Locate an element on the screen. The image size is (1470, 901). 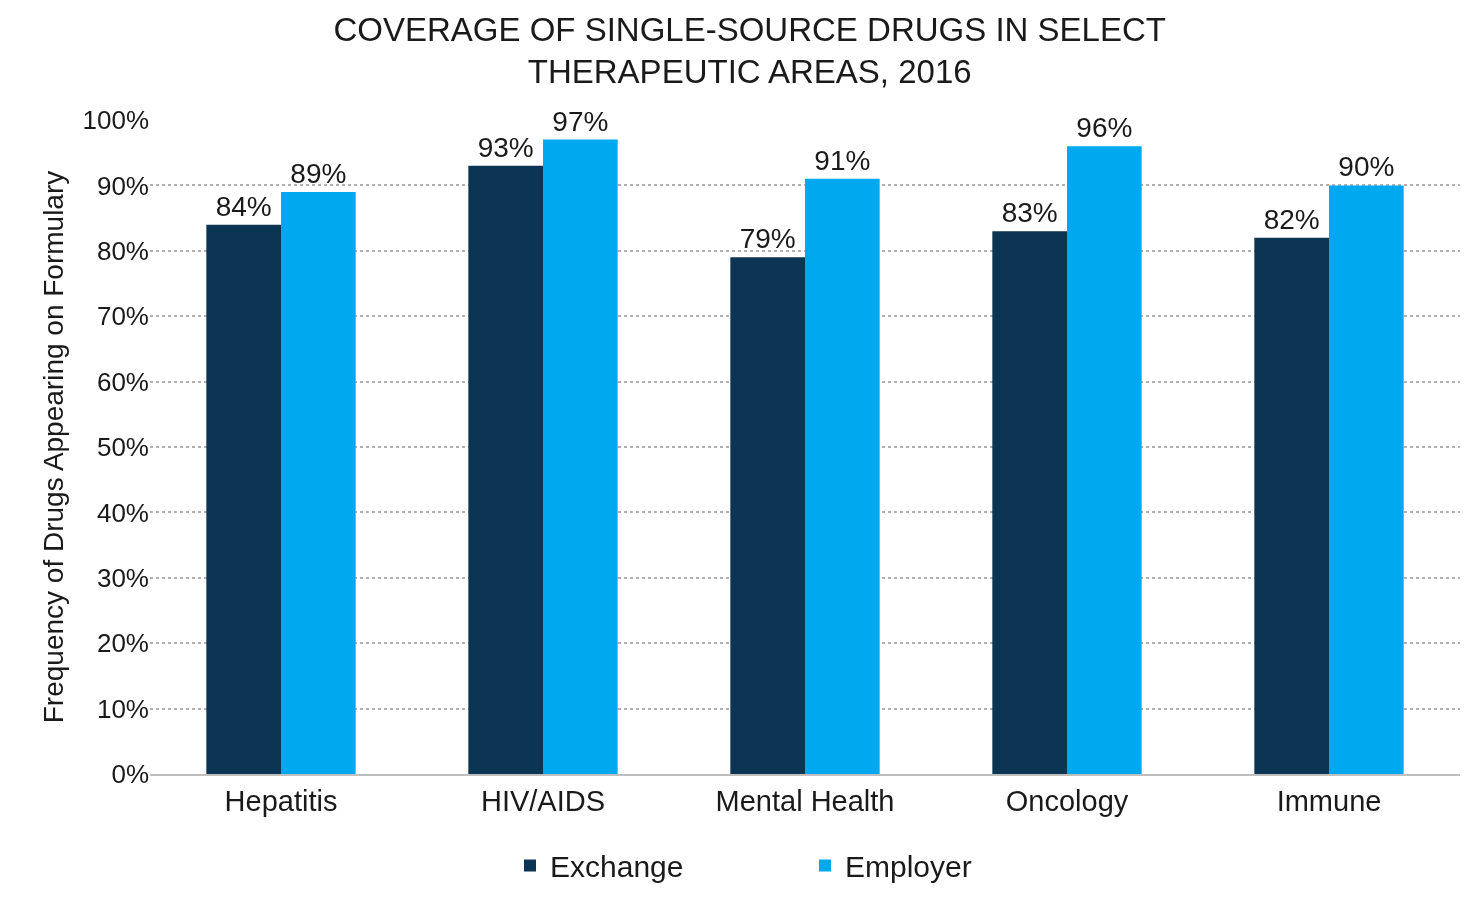
data-label: 91% is located at coordinates (842, 160).